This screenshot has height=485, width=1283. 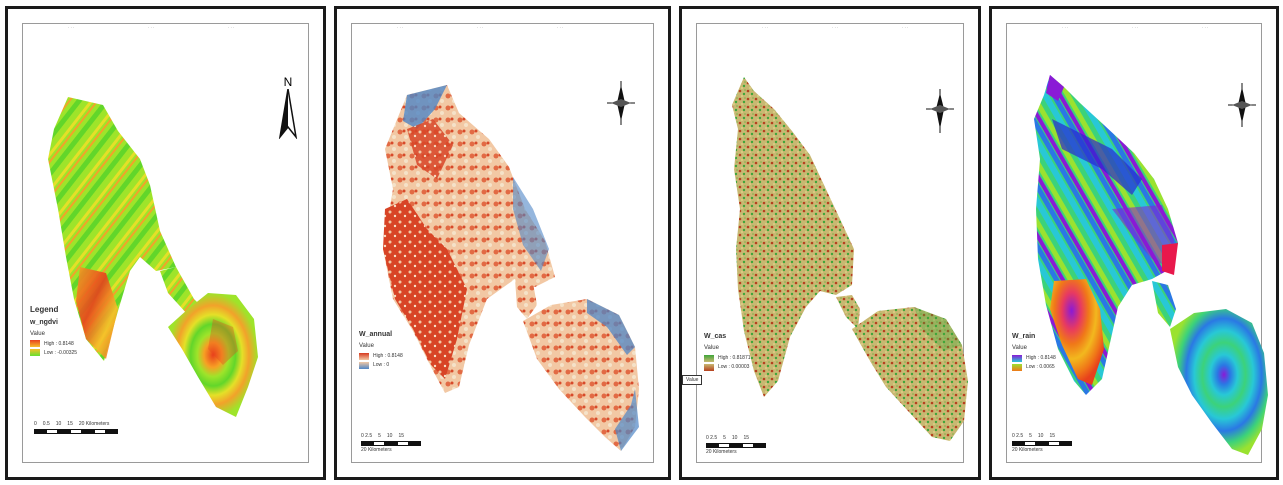 What do you see at coordinates (1024, 336) in the screenshot?
I see `legend-field: W_rain` at bounding box center [1024, 336].